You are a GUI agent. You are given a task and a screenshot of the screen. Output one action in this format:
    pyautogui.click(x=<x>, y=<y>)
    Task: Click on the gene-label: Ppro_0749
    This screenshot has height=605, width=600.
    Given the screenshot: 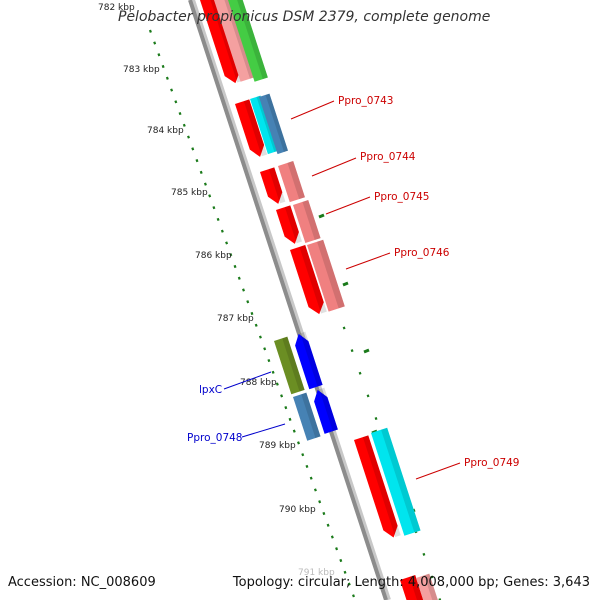 What is the action you would take?
    pyautogui.click(x=491, y=463)
    